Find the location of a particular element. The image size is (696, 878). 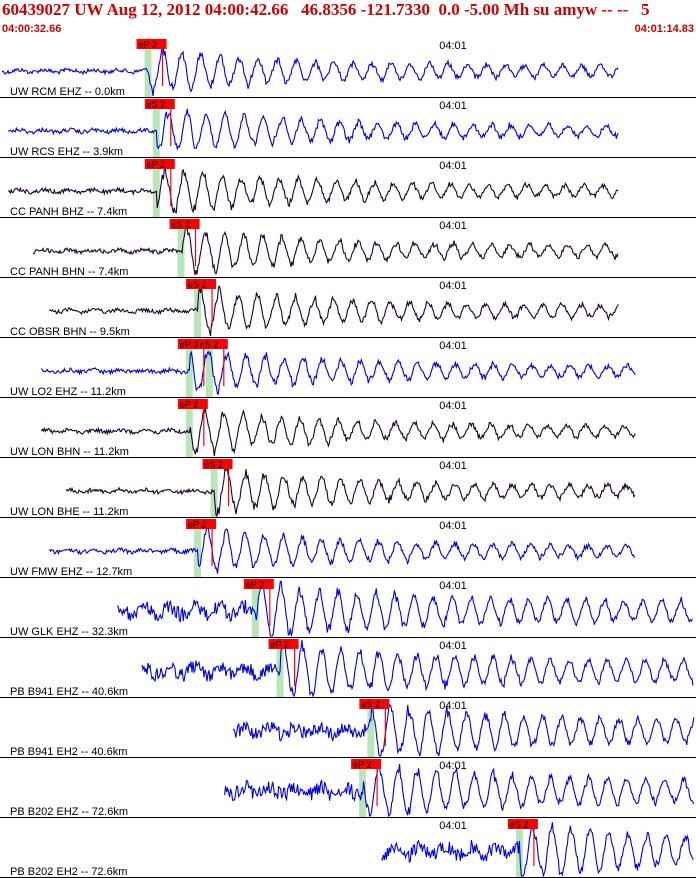

trace-label: PB B941 EH2 -- 40.6km is located at coordinates (68, 752).